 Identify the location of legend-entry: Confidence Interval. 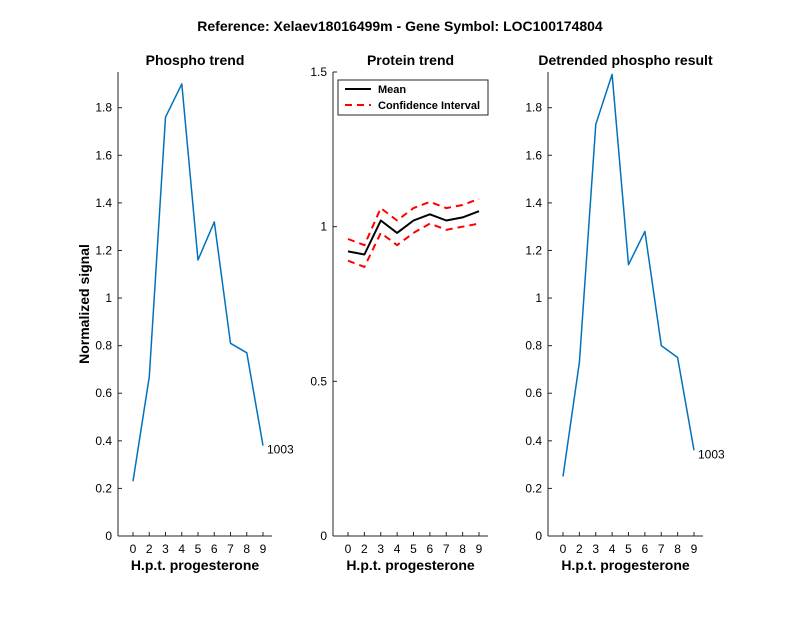
(429, 106).